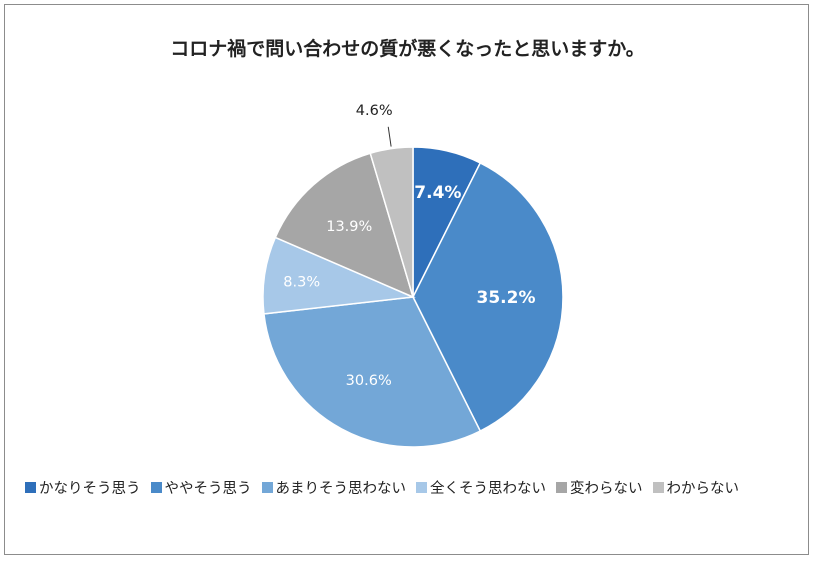  I want to click on data-label-5: 13.9%, so click(349, 227).